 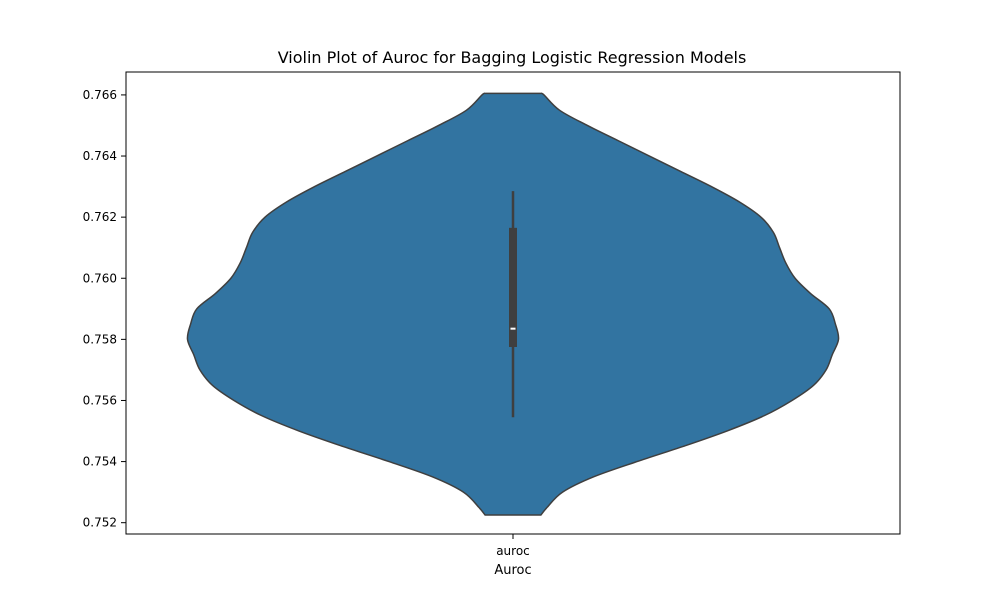 I want to click on y-tick-label: 0.754, so click(x=100, y=462).